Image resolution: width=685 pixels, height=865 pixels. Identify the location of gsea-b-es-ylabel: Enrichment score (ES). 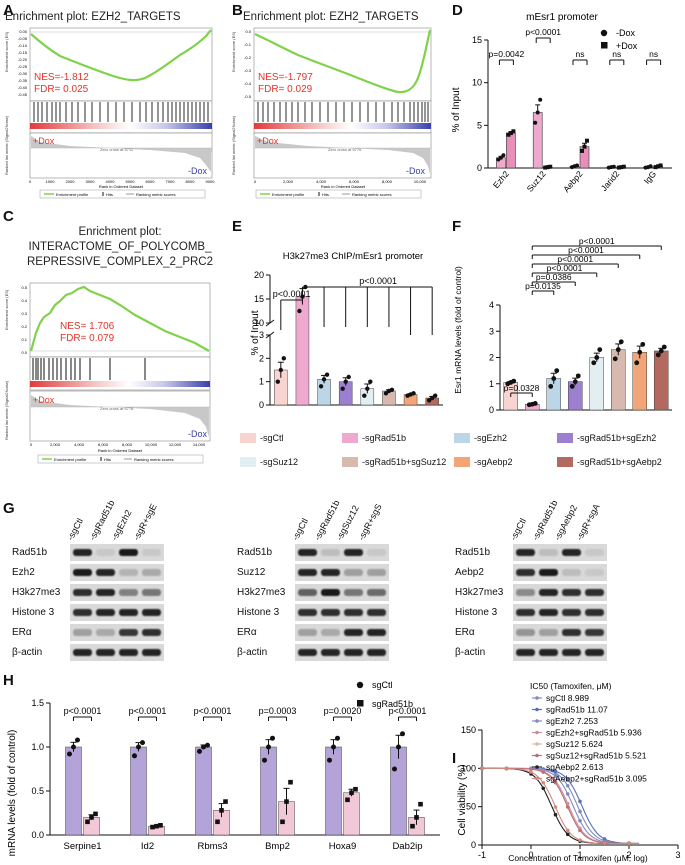
(233, 51).